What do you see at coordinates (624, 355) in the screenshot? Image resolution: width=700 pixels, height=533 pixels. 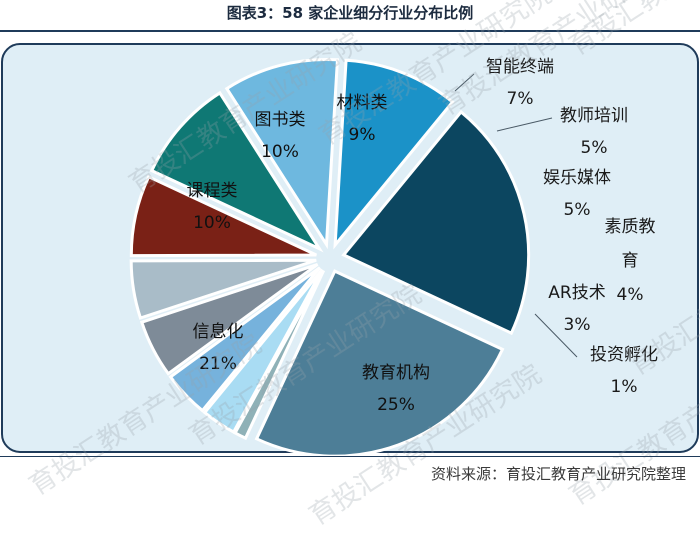 I see `slice-name-label-1: 投资孵化` at bounding box center [624, 355].